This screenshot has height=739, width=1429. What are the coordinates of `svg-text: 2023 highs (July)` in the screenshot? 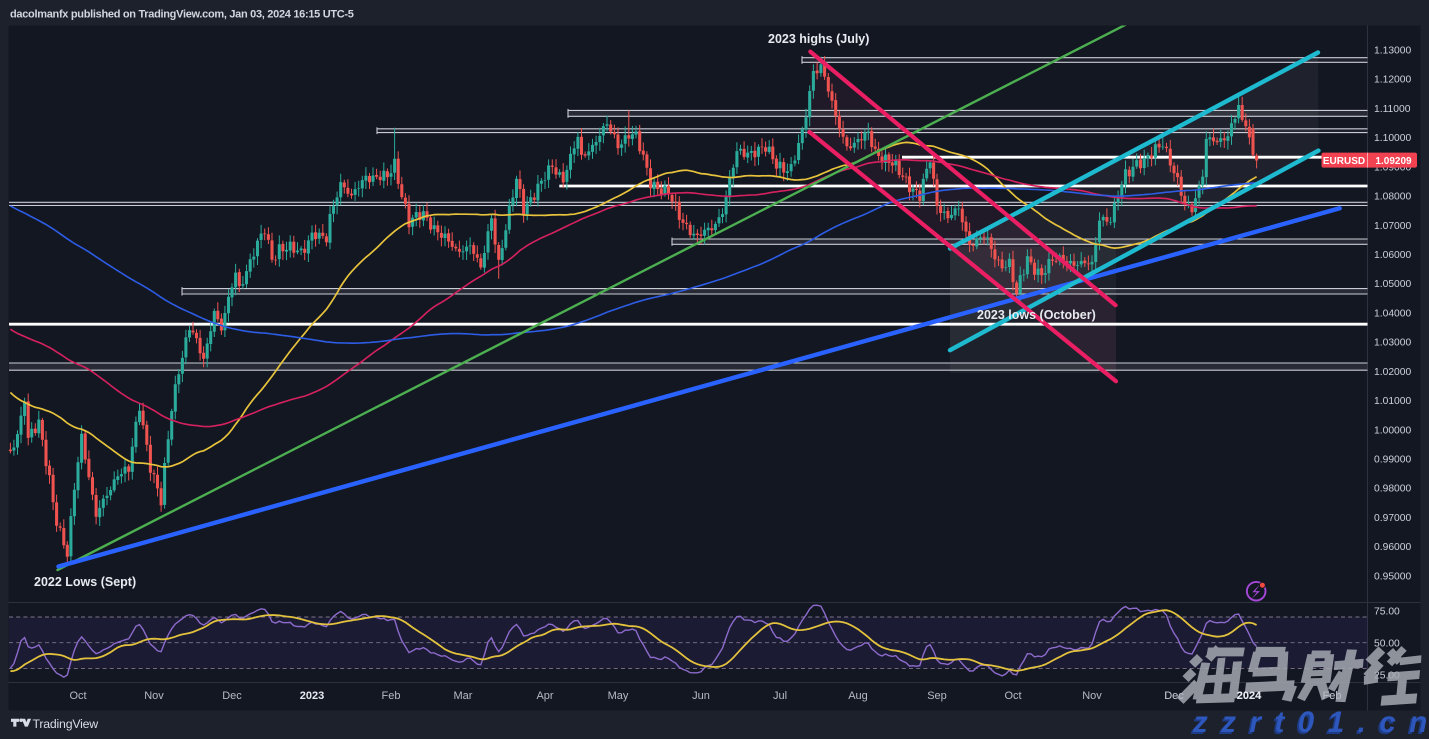 It's located at (818, 39).